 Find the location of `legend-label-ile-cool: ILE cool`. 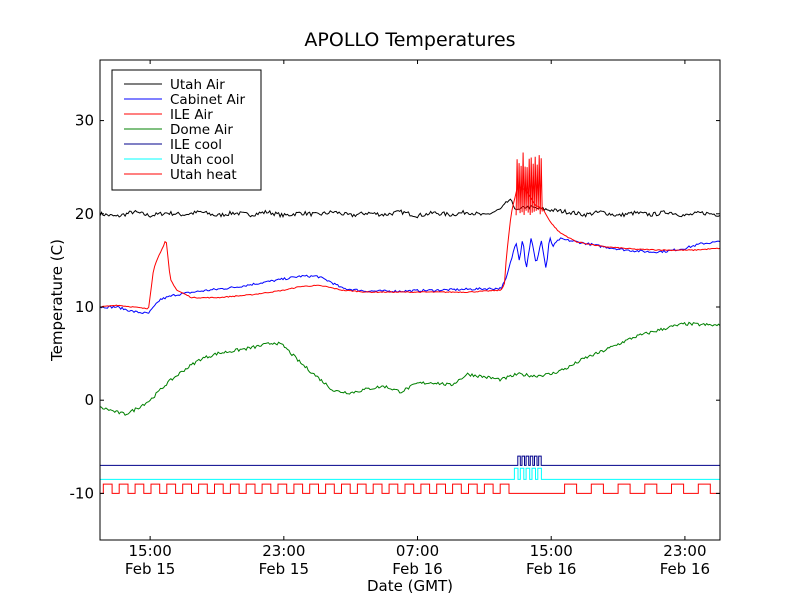

legend-label-ile-cool: ILE cool is located at coordinates (196, 145).